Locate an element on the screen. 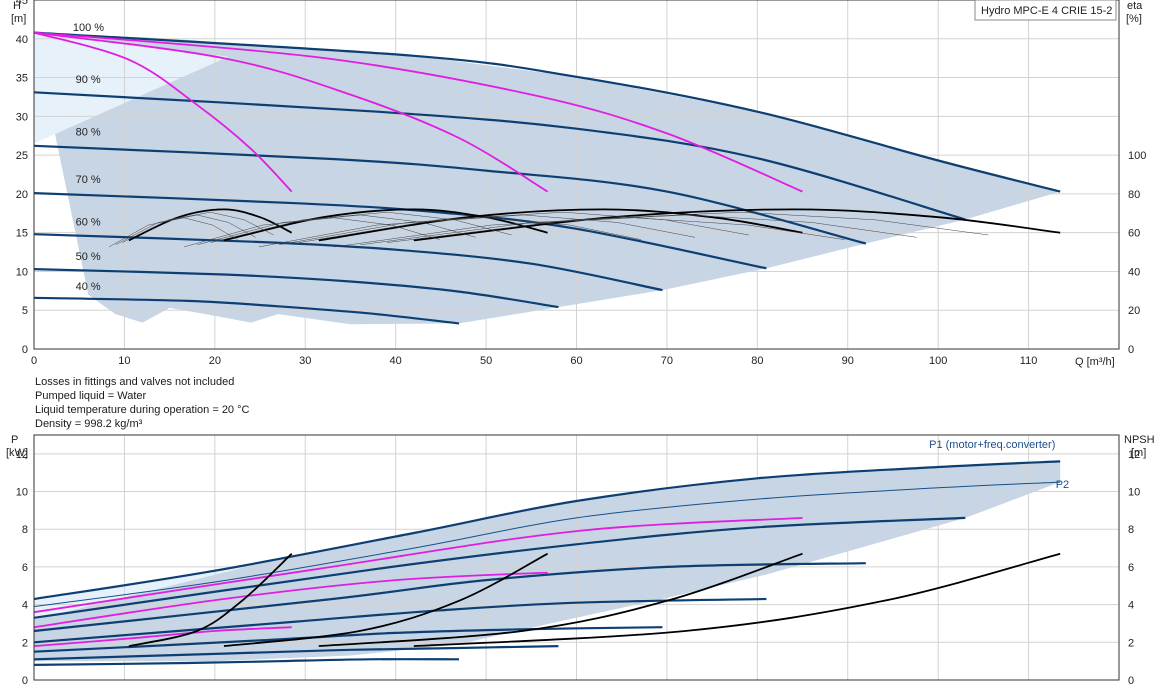  curve-4-pumps-50- is located at coordinates (296, 288).